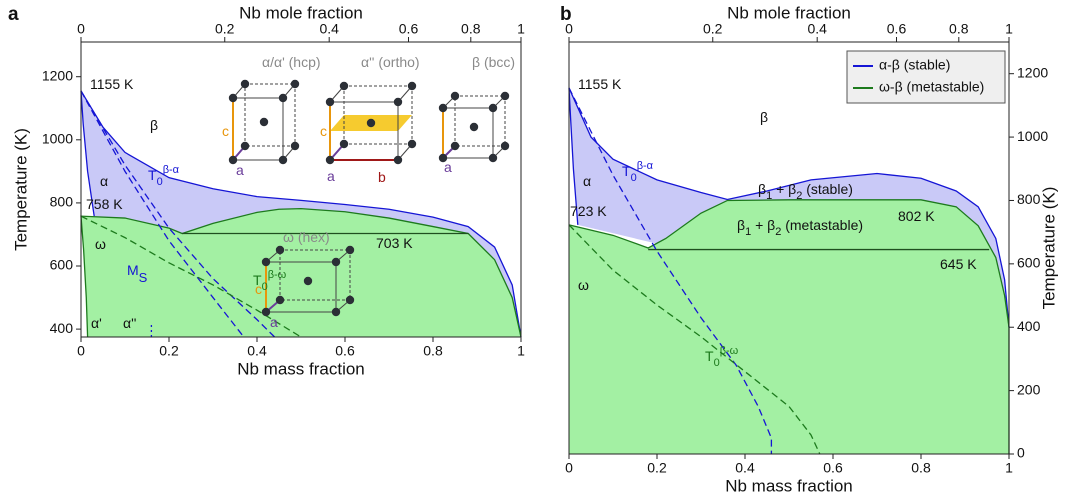  What do you see at coordinates (799, 196) in the screenshot?
I see `annotation-part: 2` at bounding box center [799, 196].